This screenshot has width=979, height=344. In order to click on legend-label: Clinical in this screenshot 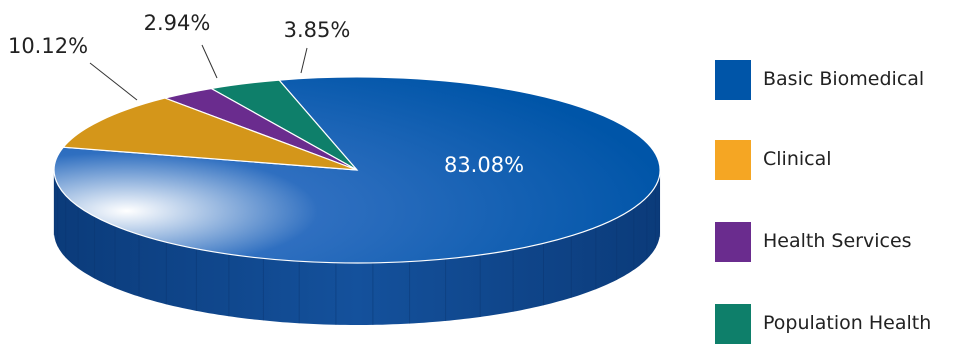, I will do `click(797, 159)`.